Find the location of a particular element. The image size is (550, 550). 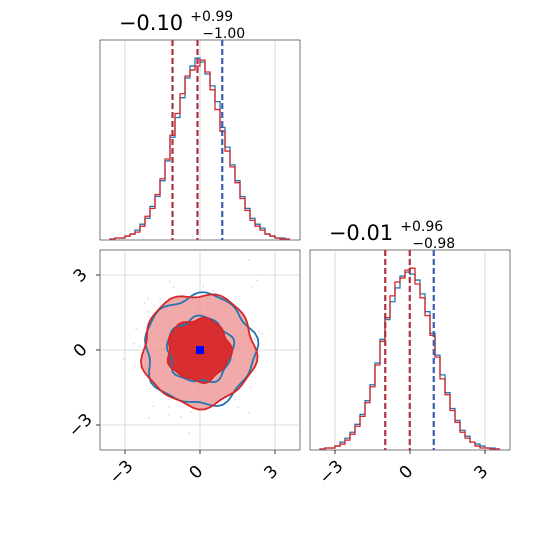

marginal-x-title: −0.10 +0.99 −1.00 is located at coordinates (182, 24).